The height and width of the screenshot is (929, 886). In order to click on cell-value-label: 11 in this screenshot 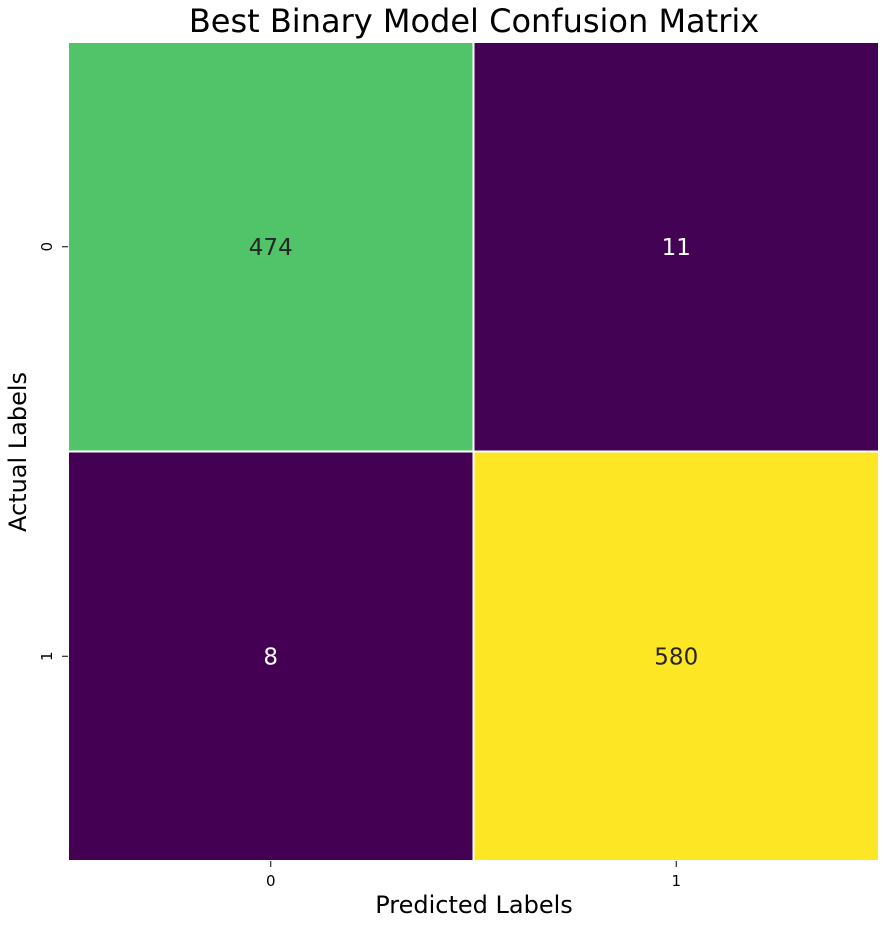, I will do `click(676, 248)`.